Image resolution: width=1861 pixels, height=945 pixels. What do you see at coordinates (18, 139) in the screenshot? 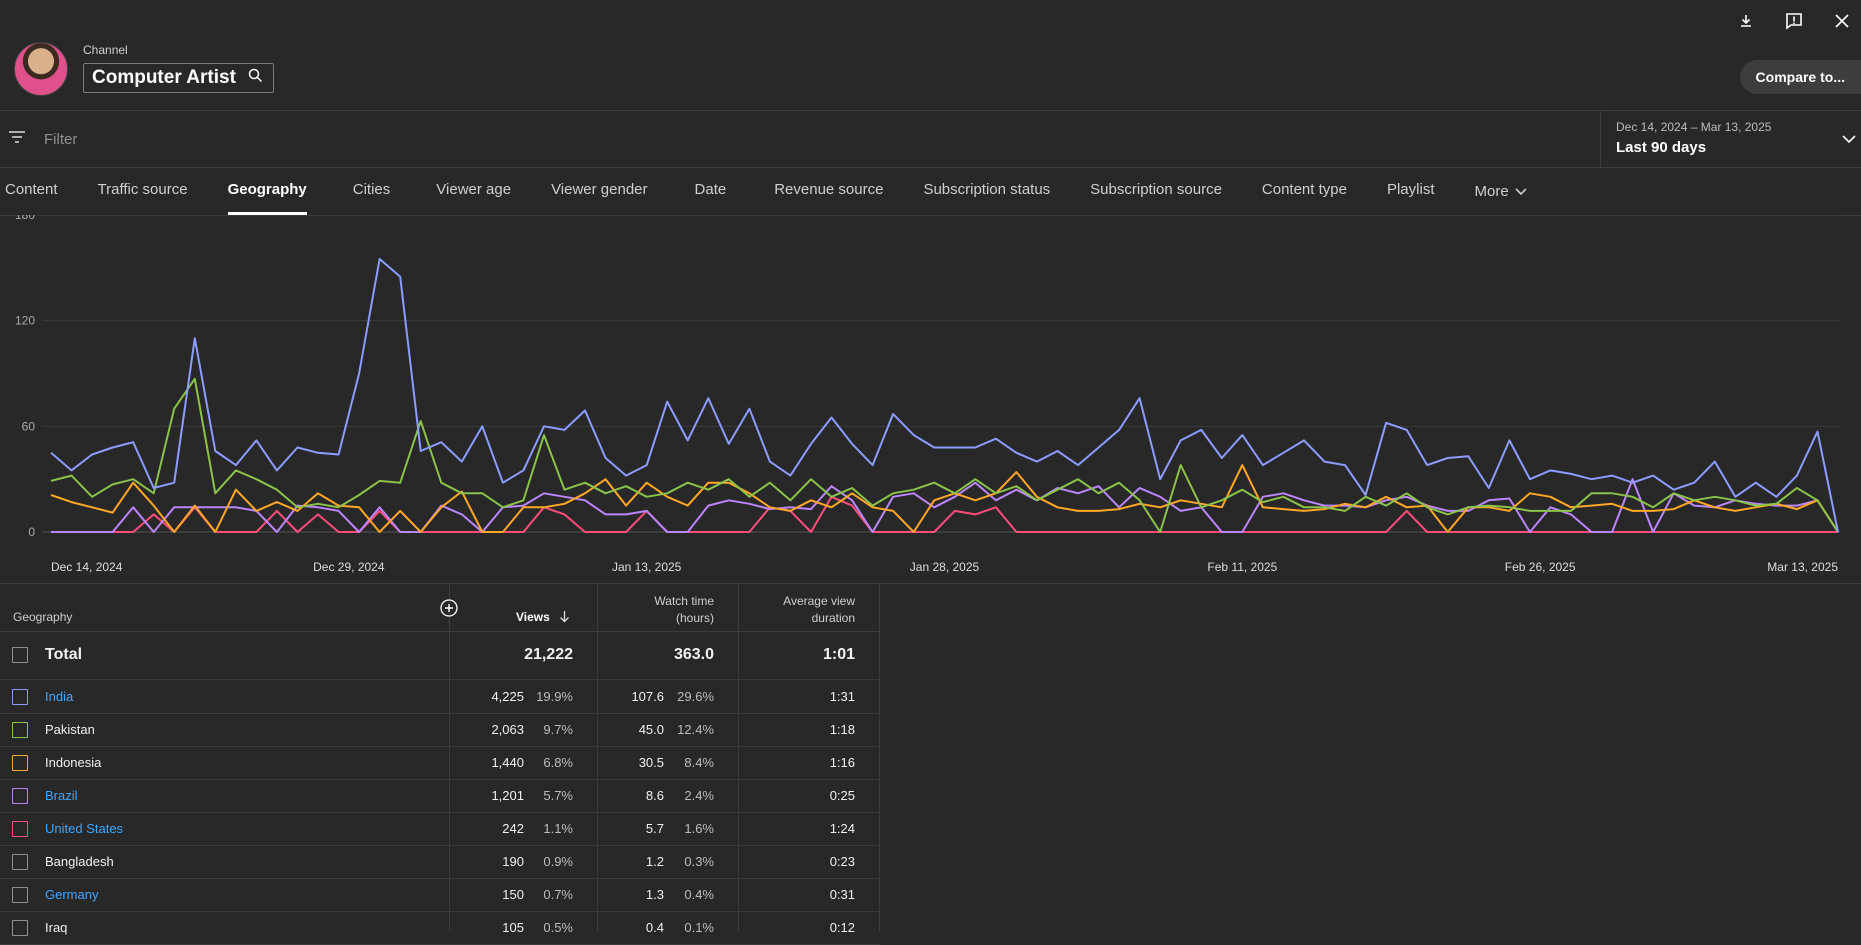
I see `filter-icon` at bounding box center [18, 139].